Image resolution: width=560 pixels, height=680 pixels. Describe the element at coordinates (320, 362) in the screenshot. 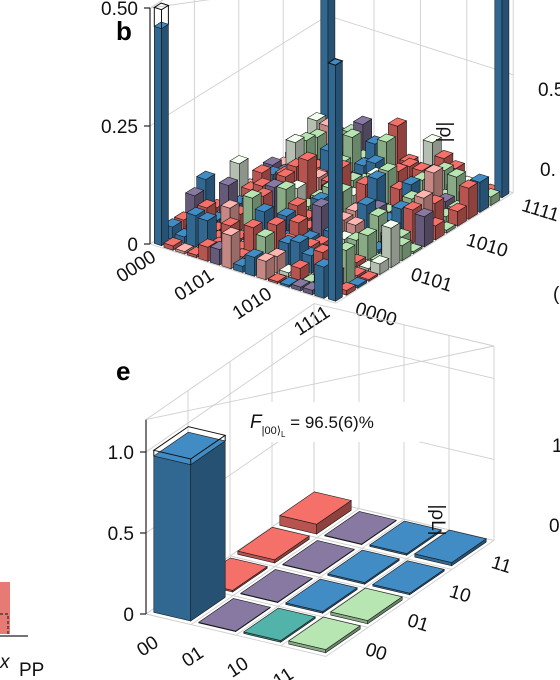

I see `panel-e-wall-top-edge` at that location.